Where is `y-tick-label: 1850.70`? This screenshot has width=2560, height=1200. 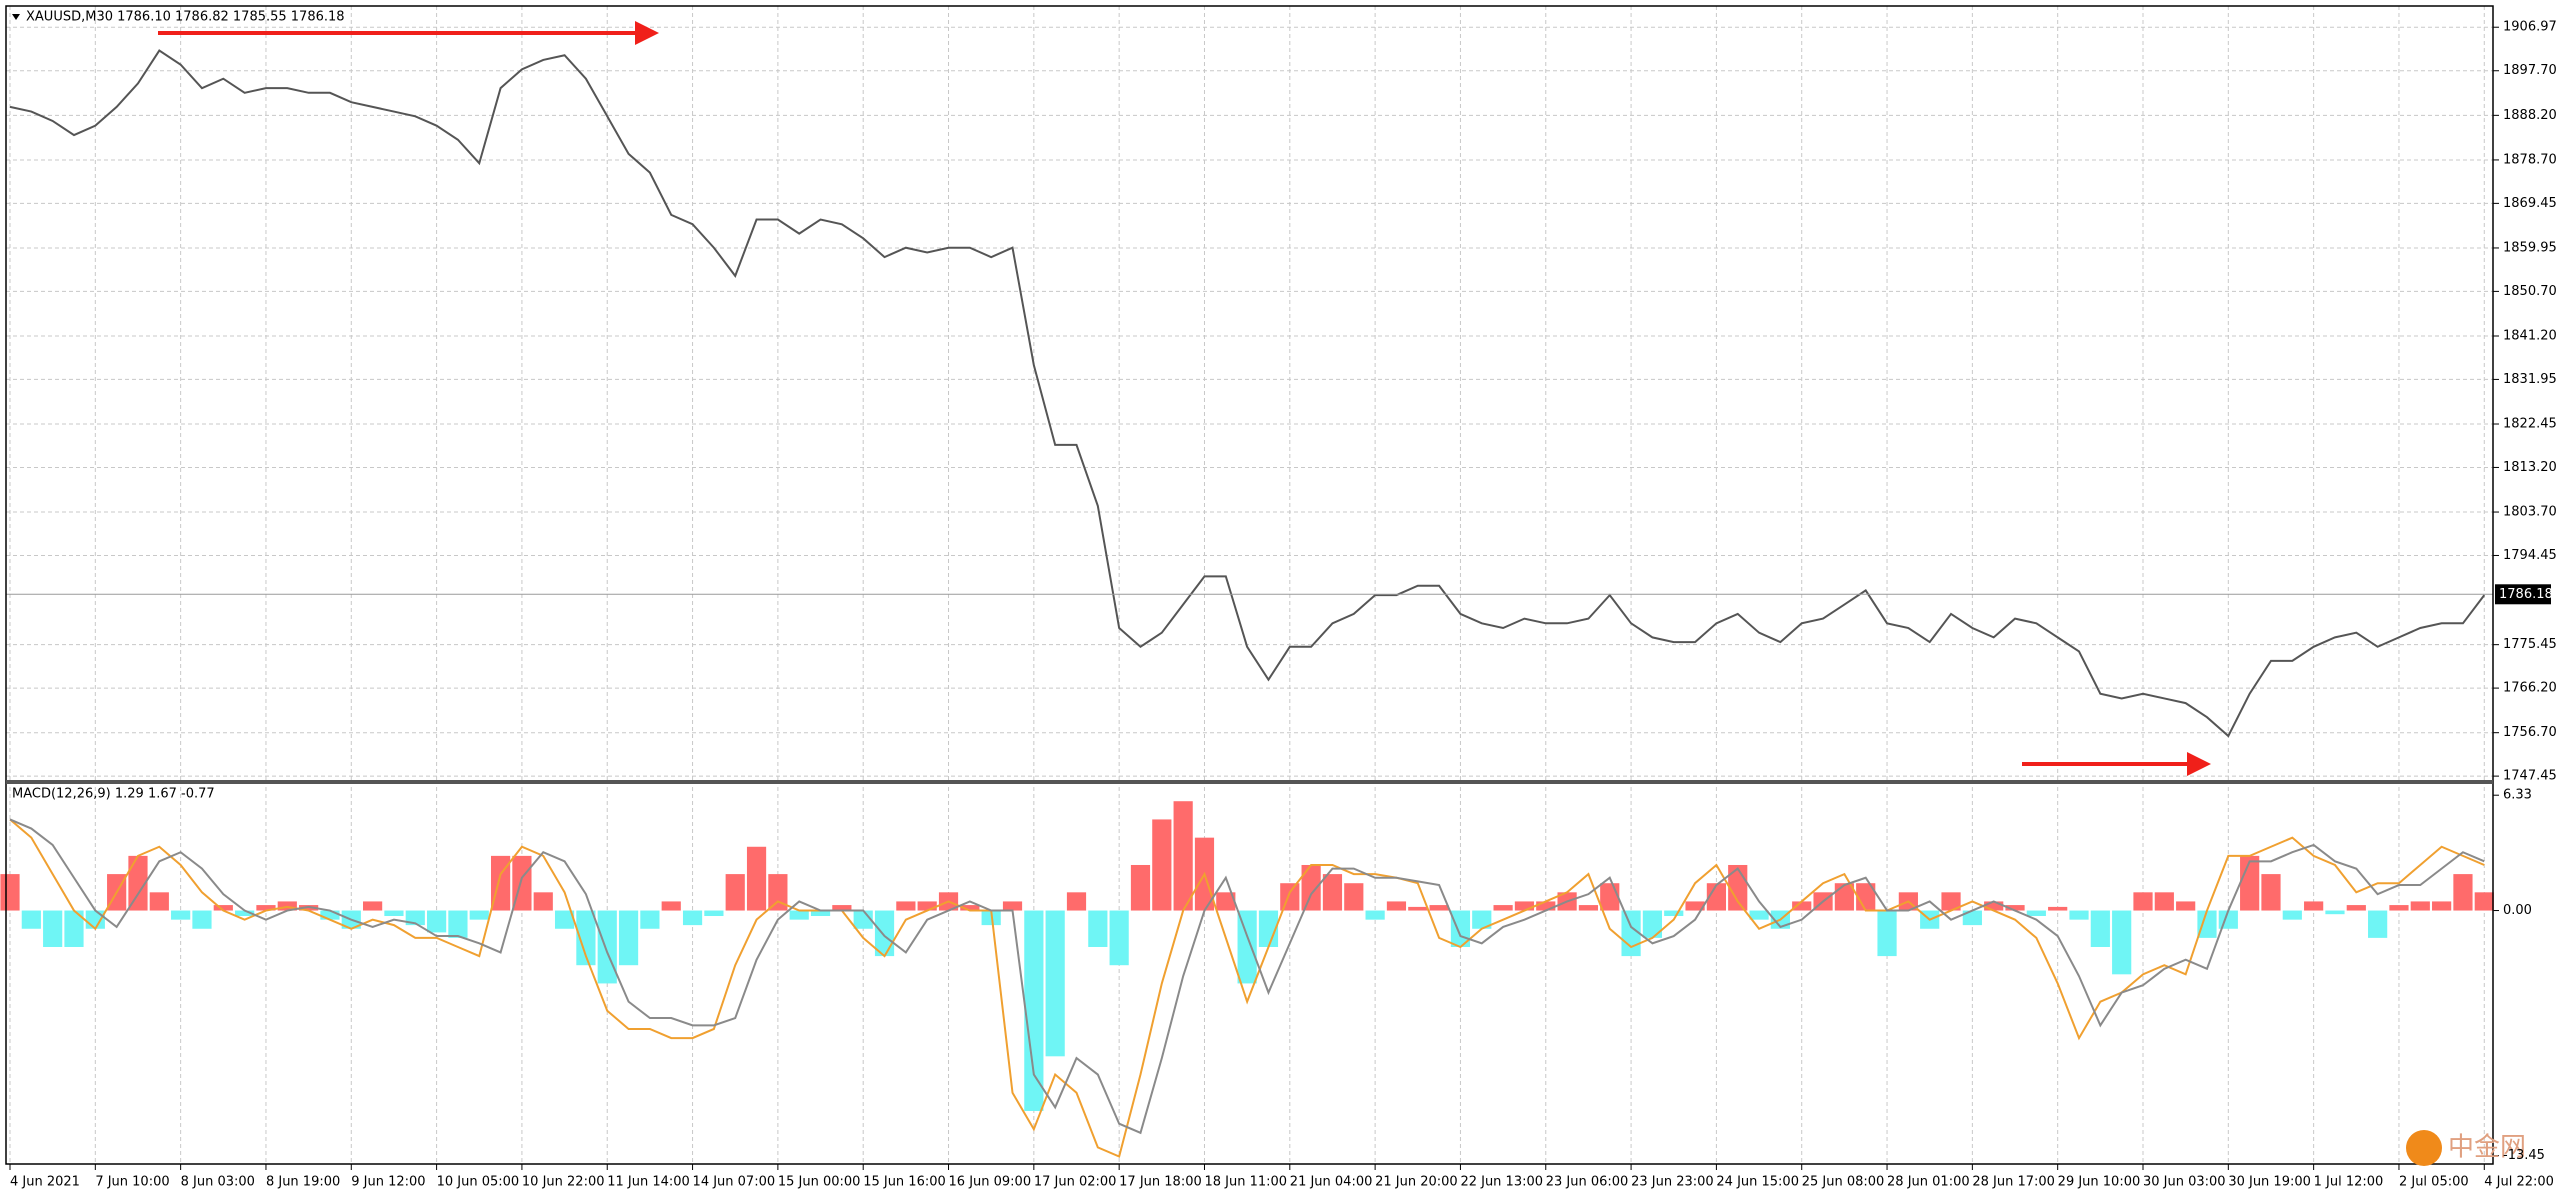
y-tick-label: 1850.70 is located at coordinates (2530, 291).